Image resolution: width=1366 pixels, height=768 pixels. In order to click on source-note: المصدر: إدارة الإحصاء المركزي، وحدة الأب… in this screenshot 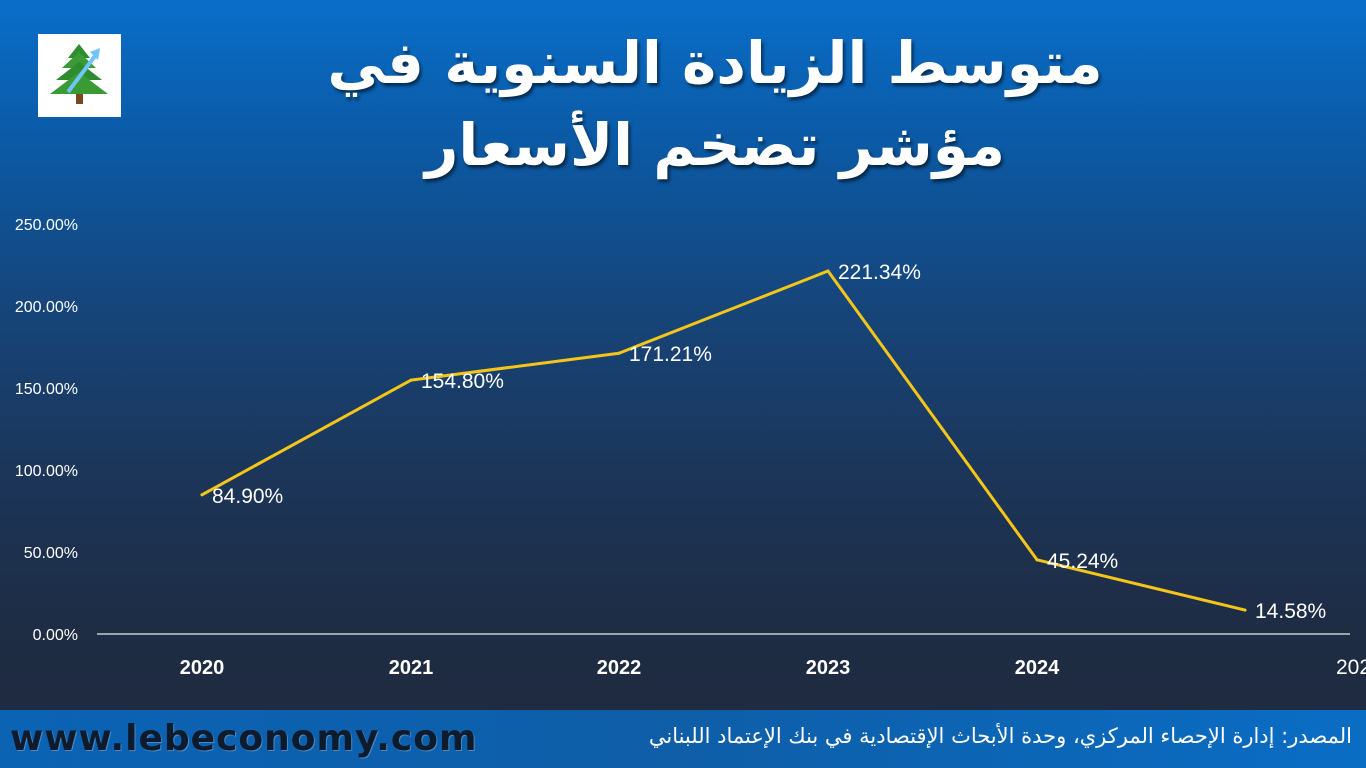, I will do `click(1000, 736)`.